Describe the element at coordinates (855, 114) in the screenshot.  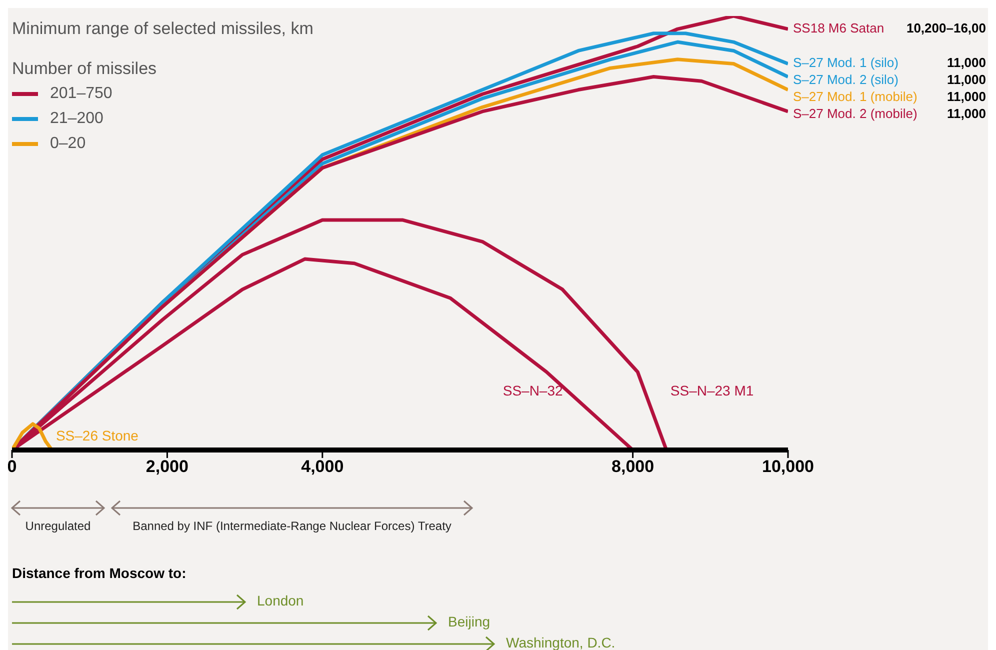
I see `series-label: S–27 Mod. 2 (mobile)` at that location.